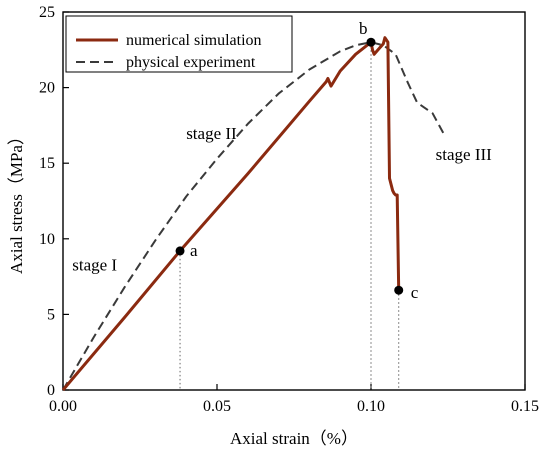 This screenshot has width=550, height=452. What do you see at coordinates (51, 390) in the screenshot?
I see `y-tick-label: 0` at bounding box center [51, 390].